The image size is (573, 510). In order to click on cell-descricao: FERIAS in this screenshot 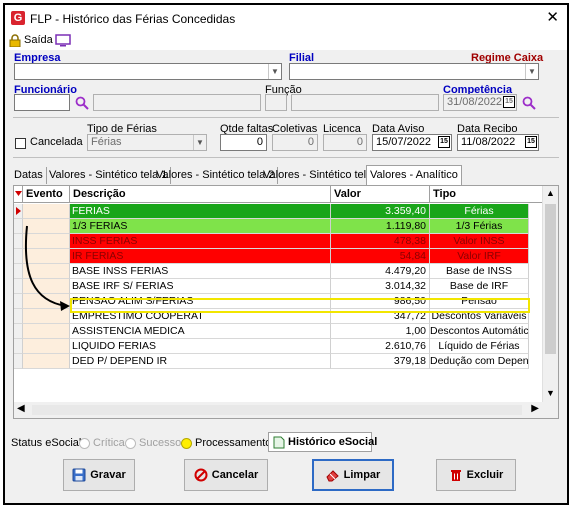, I will do `click(200, 211)`.